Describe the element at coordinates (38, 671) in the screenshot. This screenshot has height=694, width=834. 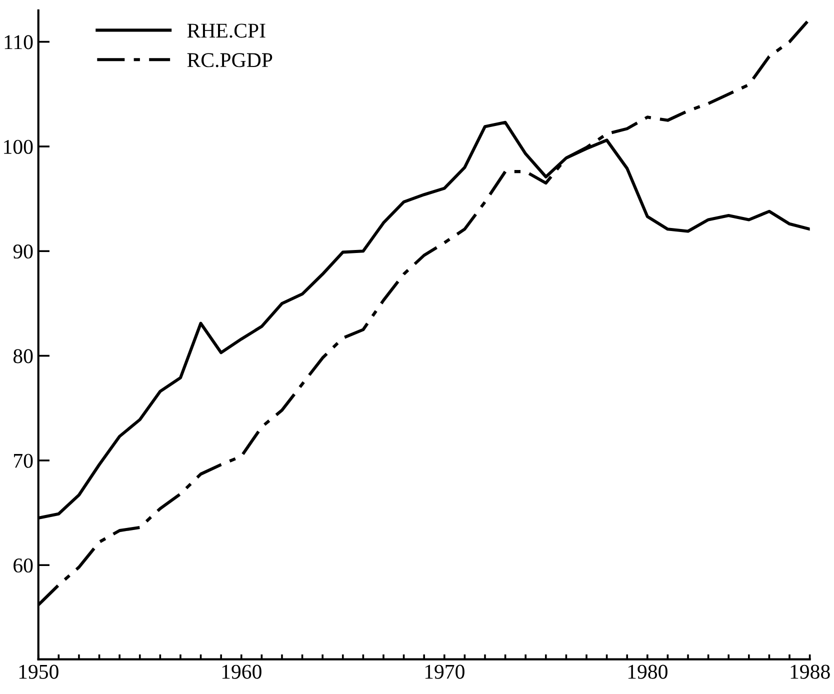
I see `x-tick-label: 1950` at that location.